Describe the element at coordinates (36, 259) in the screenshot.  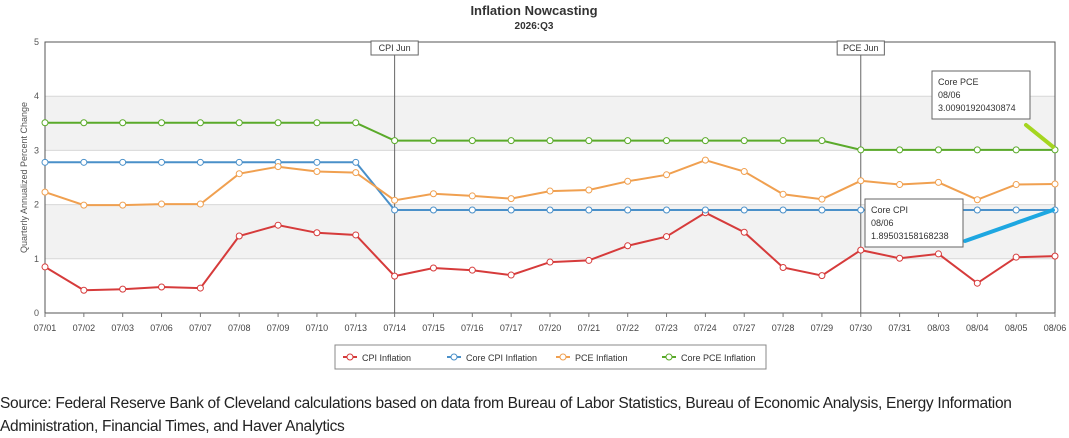
I see `y-tick-label: 1` at that location.